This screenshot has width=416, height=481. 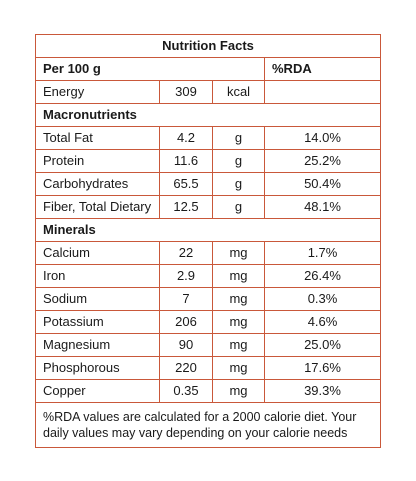 I want to click on table-row: Magnesium 90 mg 25.0%, so click(x=208, y=345).